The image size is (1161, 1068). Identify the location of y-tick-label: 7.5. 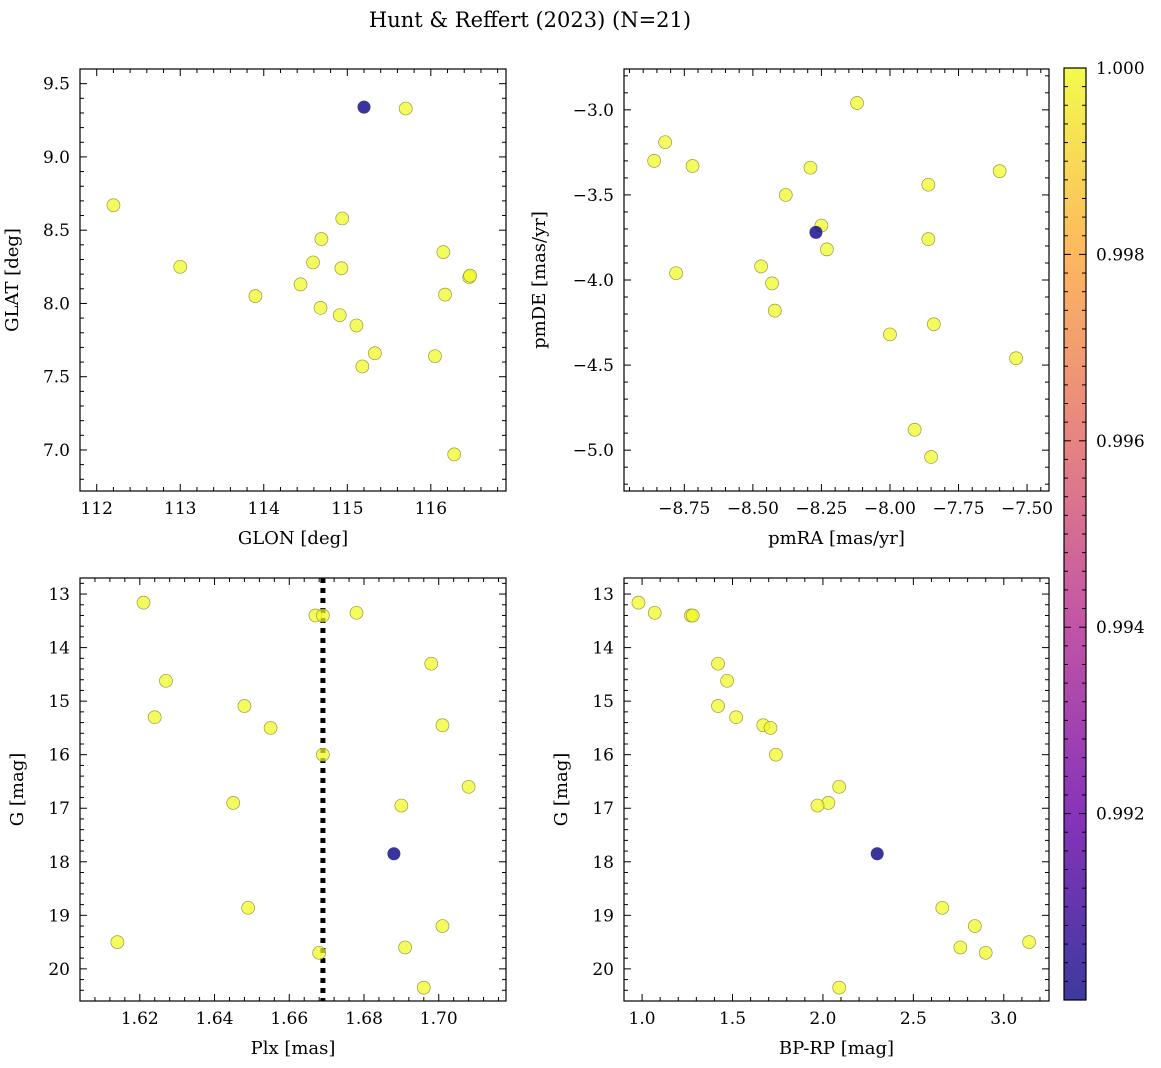
(56, 378).